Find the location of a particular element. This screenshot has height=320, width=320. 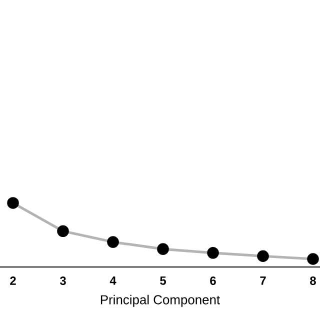

x-tick-label: 8 is located at coordinates (313, 280).